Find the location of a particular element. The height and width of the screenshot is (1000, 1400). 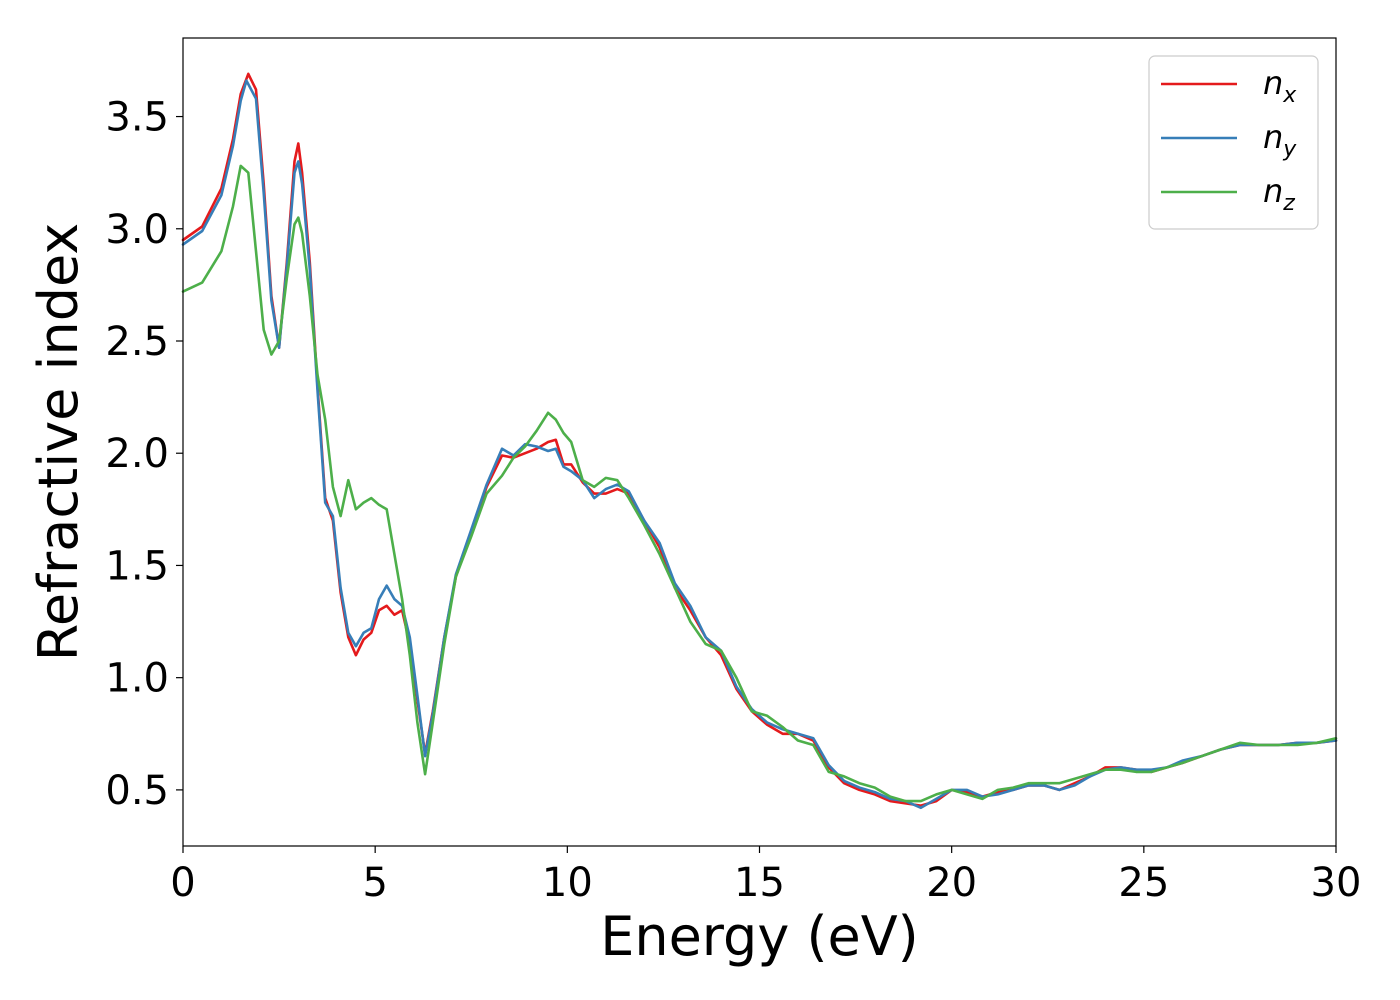

x-axis: 0 5 10 15 20 25 30 is located at coordinates (765, 876).